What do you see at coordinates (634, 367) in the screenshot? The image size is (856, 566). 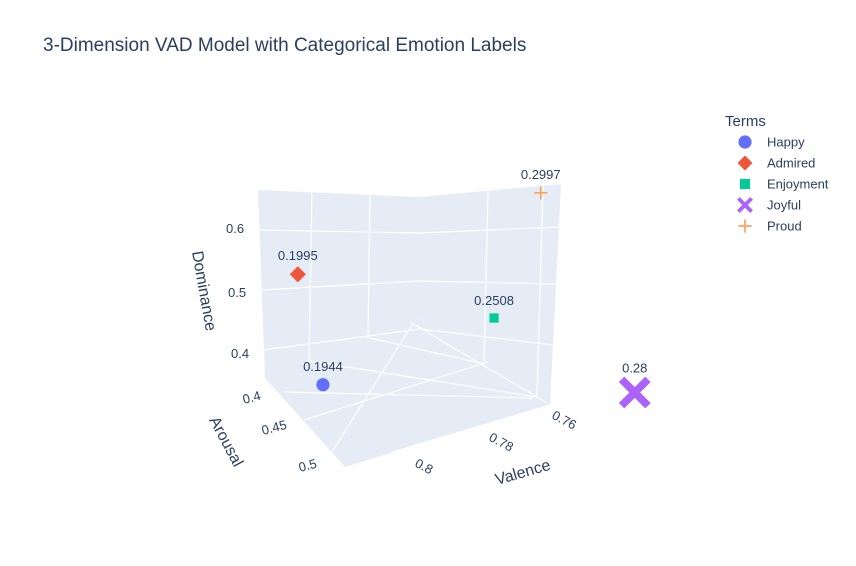 I see `data-label-joyful: 0.28` at bounding box center [634, 367].